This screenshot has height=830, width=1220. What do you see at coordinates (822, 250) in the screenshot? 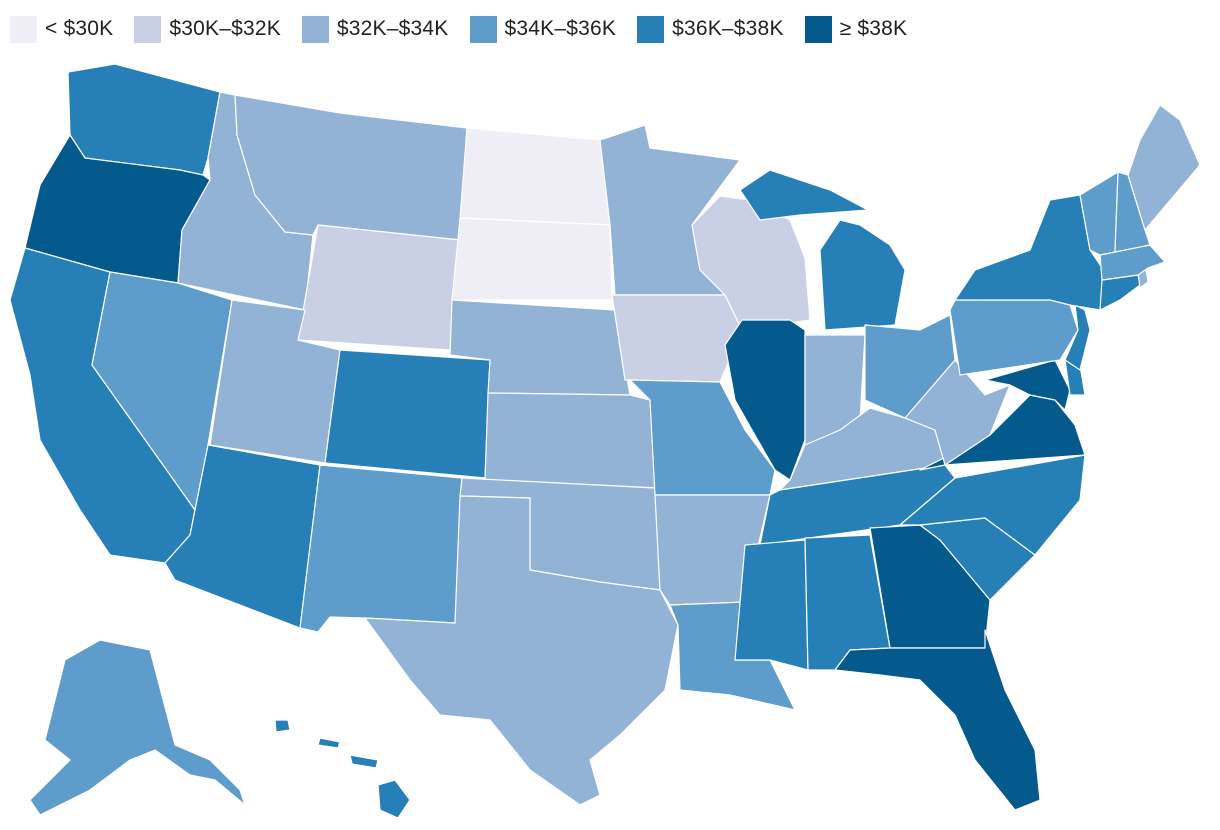
I see `state-mi` at bounding box center [822, 250].